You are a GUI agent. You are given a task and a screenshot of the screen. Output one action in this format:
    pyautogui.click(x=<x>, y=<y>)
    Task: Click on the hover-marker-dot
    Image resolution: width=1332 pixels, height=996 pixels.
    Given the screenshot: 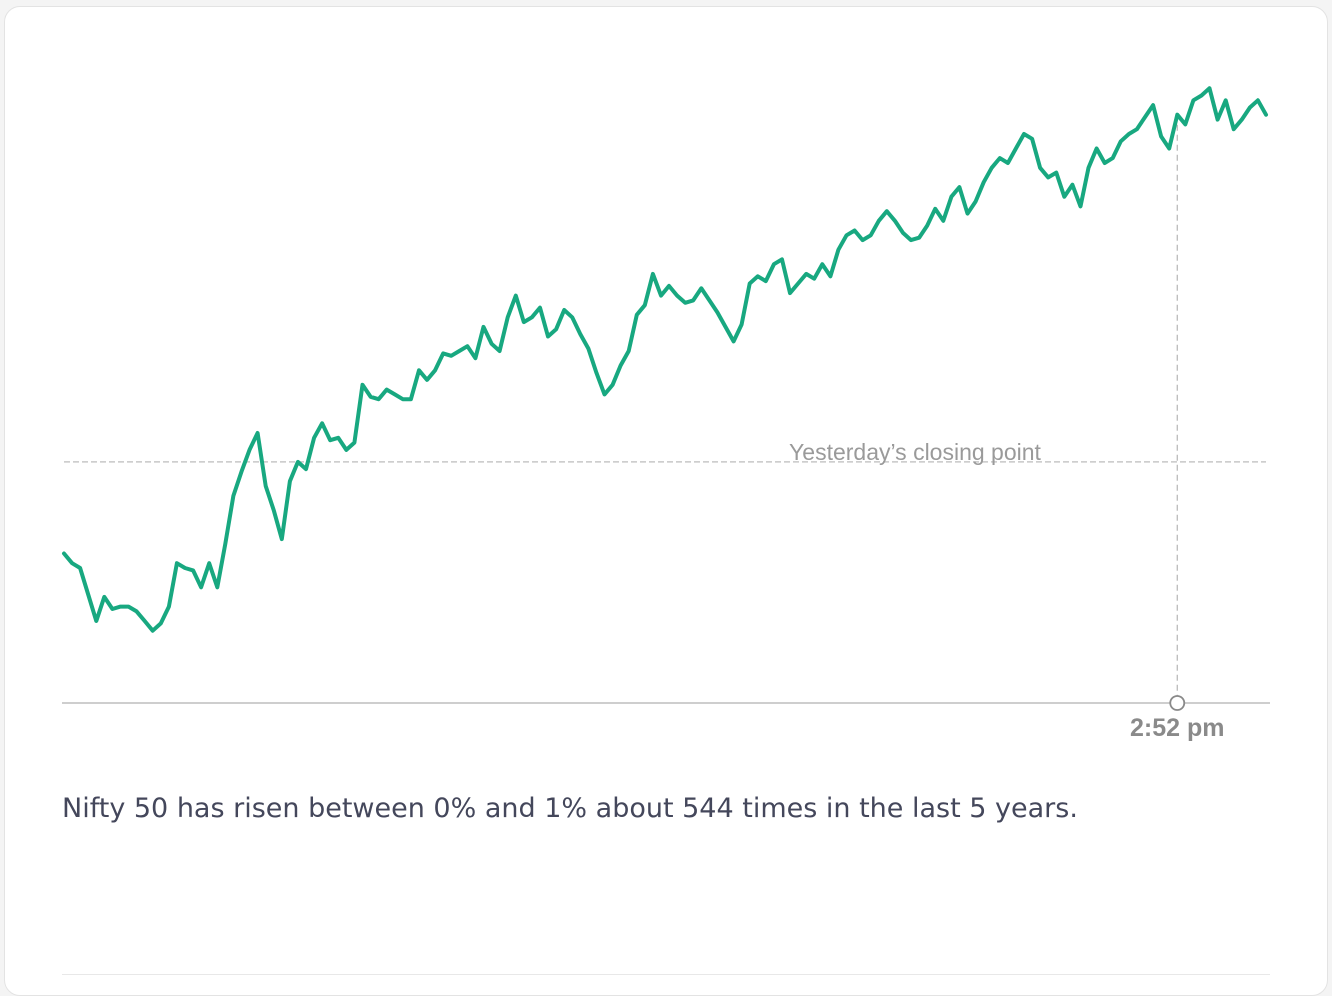 What is the action you would take?
    pyautogui.click(x=1177, y=703)
    